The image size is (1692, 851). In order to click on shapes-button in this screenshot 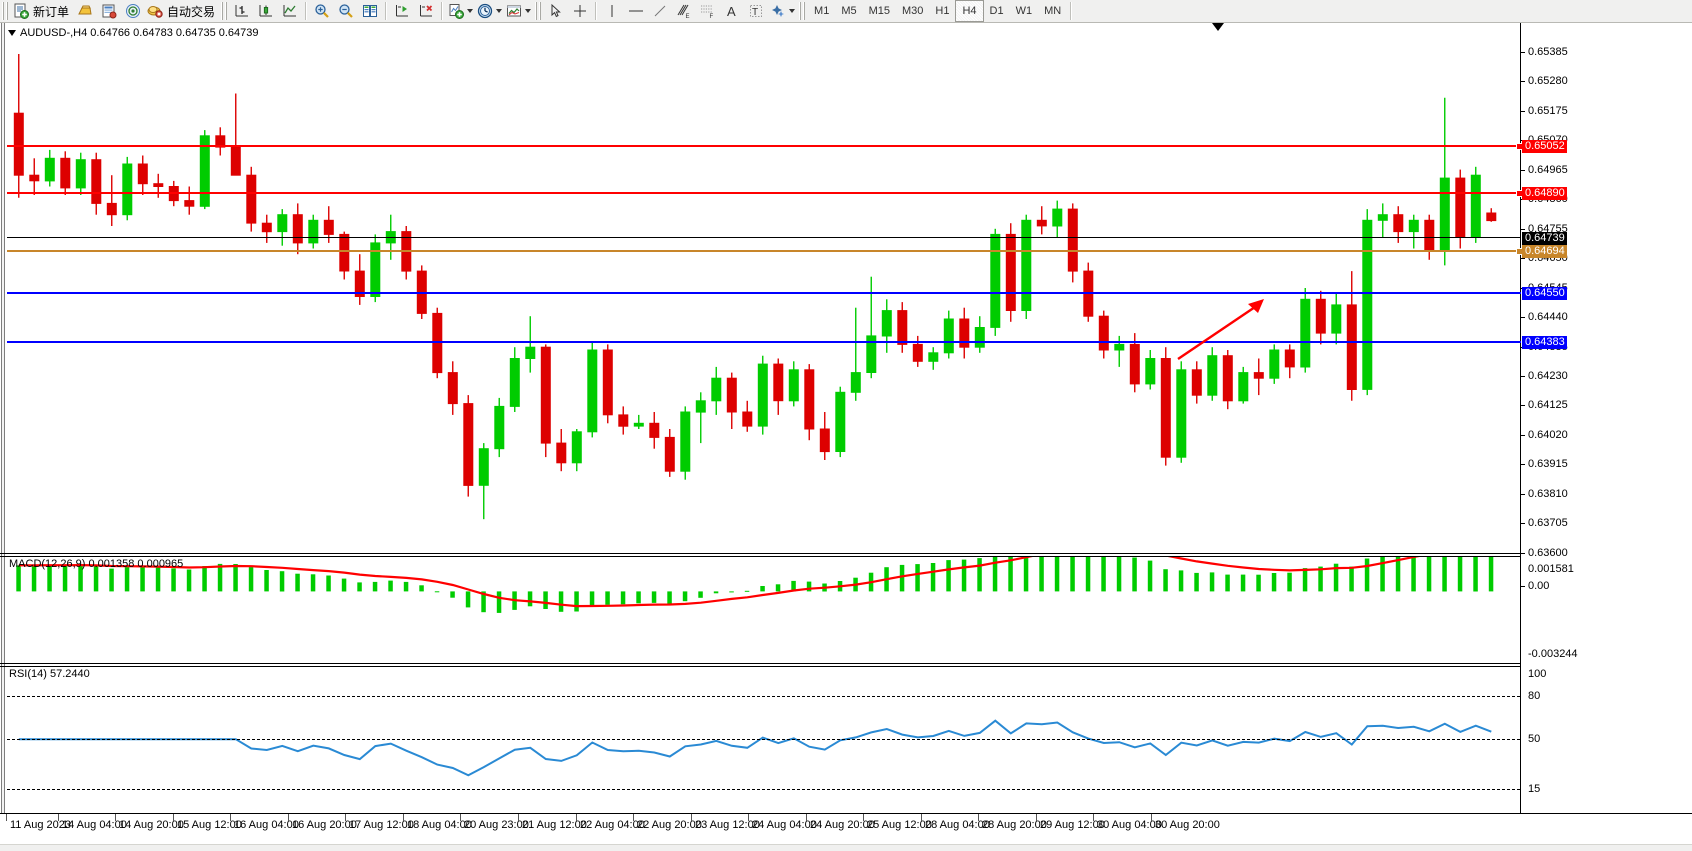, I will do `click(782, 11)`.